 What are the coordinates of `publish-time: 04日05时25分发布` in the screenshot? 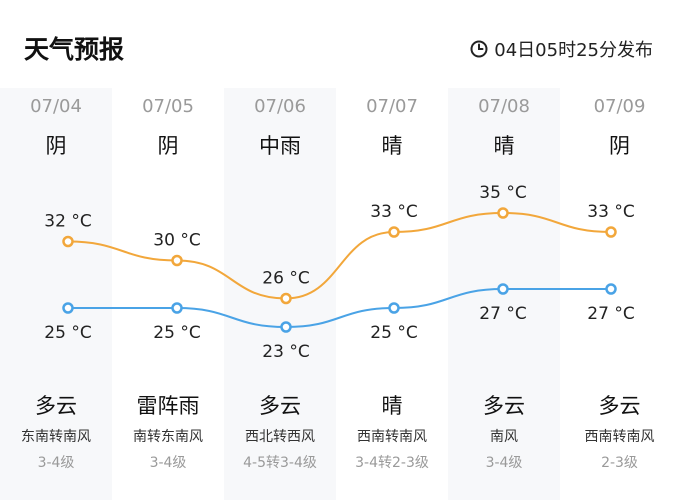 It's located at (561, 49).